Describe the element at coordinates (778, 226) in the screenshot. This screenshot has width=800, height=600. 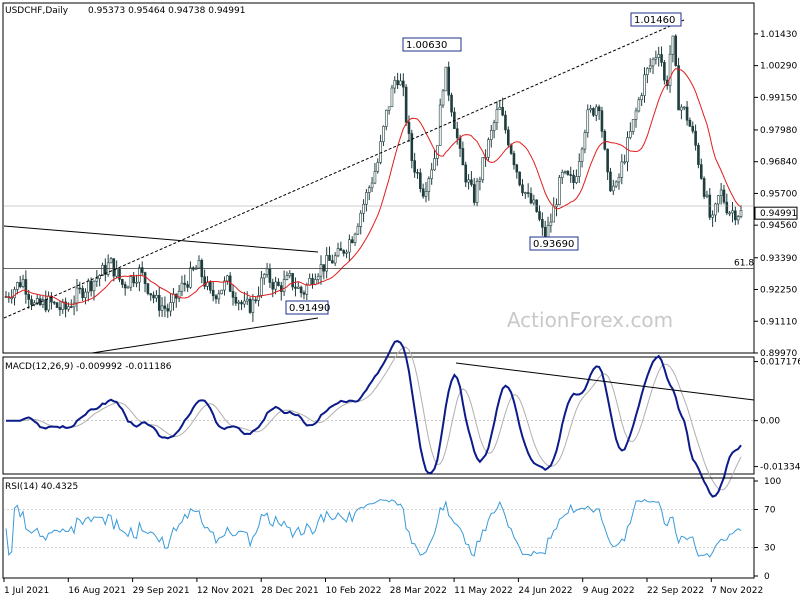
I see `price-tick-label: 0.94560` at that location.